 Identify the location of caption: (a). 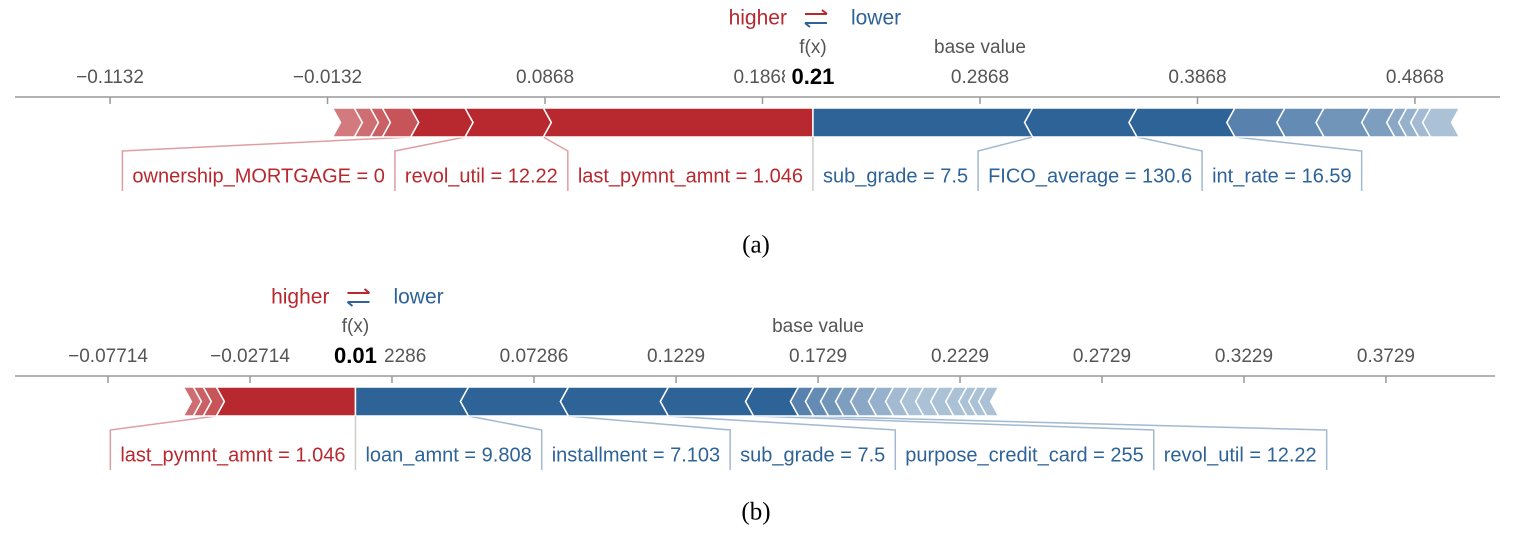
(756, 245).